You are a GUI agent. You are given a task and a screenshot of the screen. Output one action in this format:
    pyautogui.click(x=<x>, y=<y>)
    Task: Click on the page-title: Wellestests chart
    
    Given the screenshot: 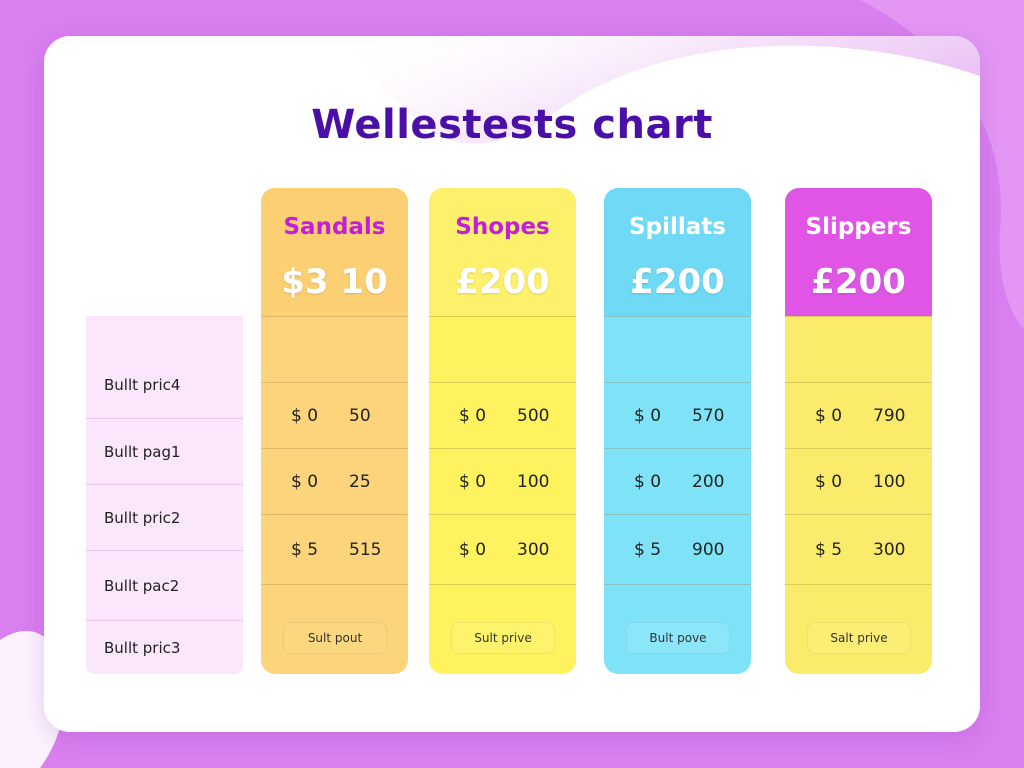 What is the action you would take?
    pyautogui.click(x=512, y=125)
    